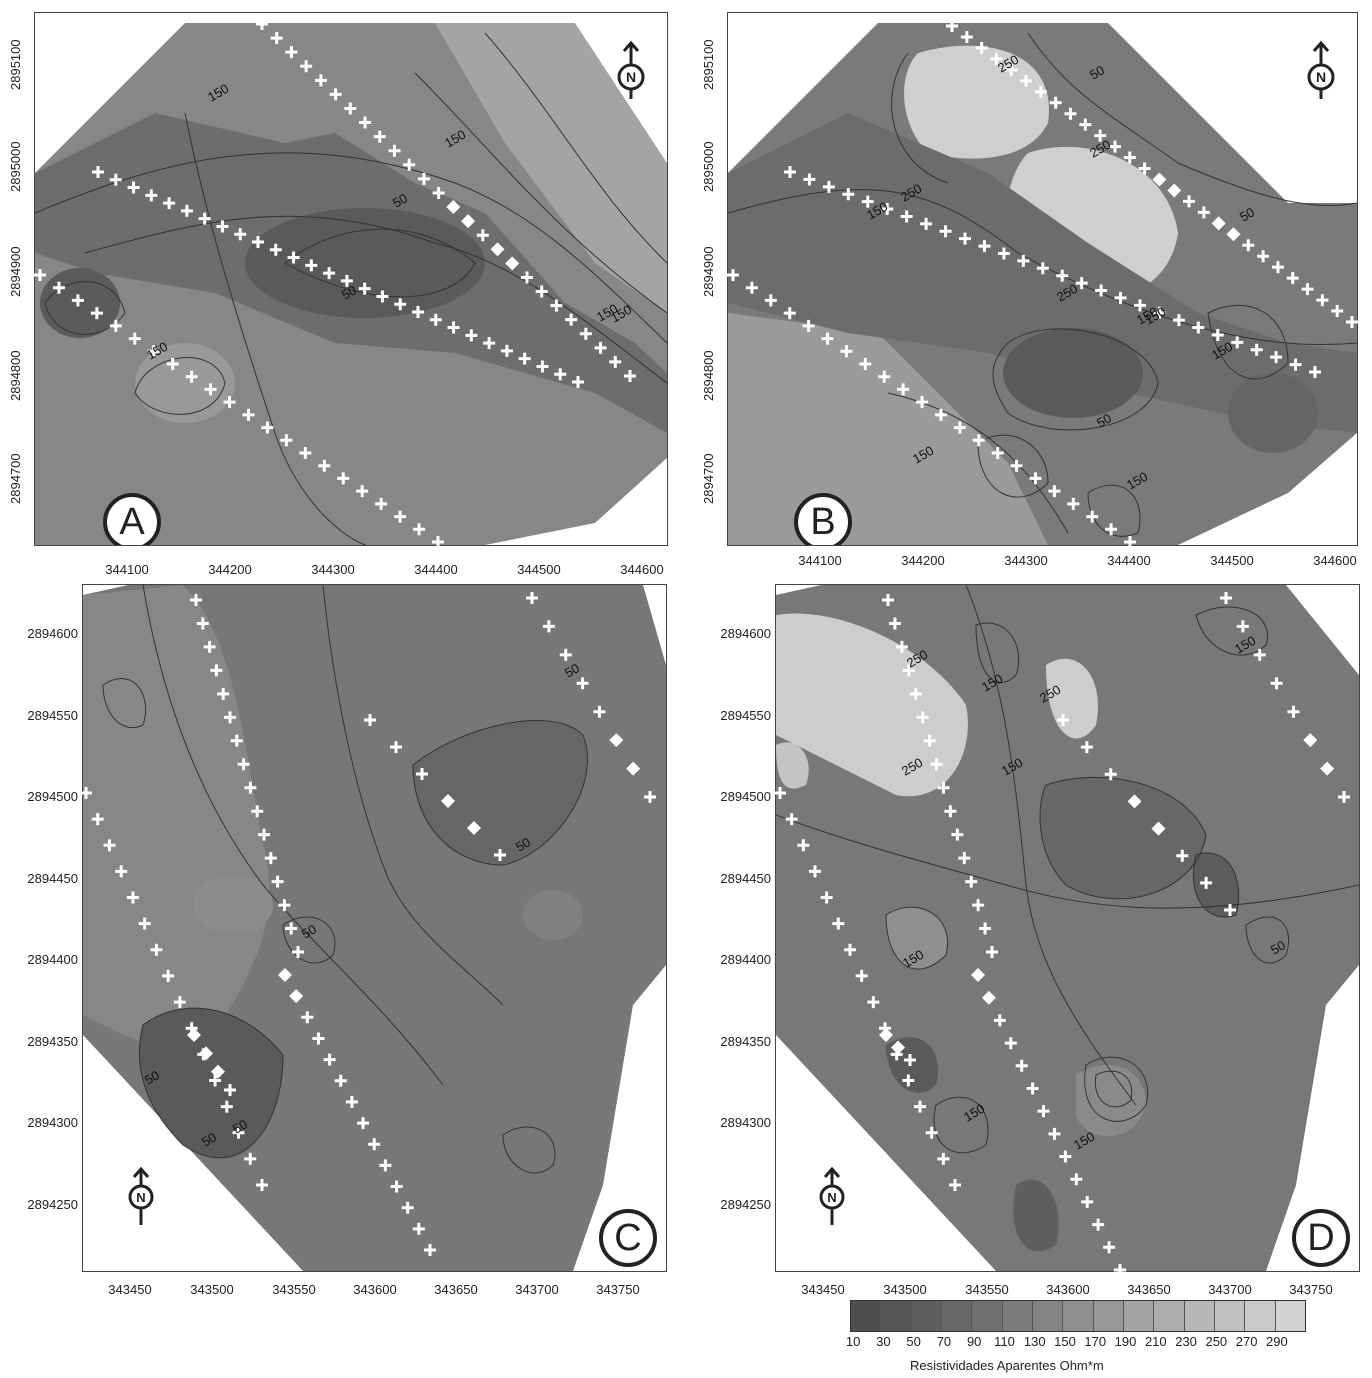 The height and width of the screenshot is (1378, 1372). What do you see at coordinates (1186, 1341) in the screenshot?
I see `legend-value: 230` at bounding box center [1186, 1341].